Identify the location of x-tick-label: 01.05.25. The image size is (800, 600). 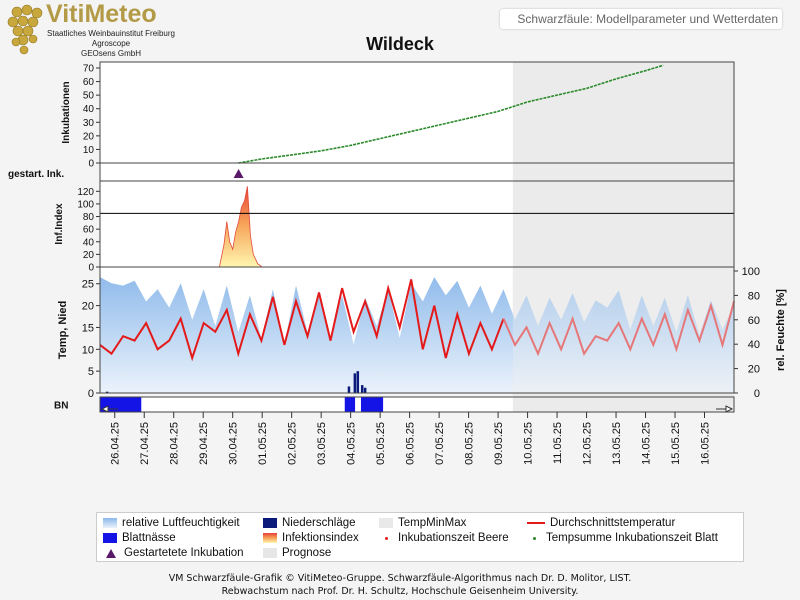
(263, 443).